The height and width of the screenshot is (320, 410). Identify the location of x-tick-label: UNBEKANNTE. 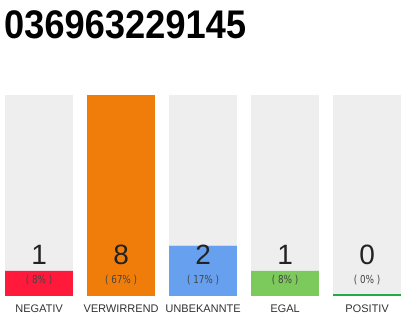
(203, 309).